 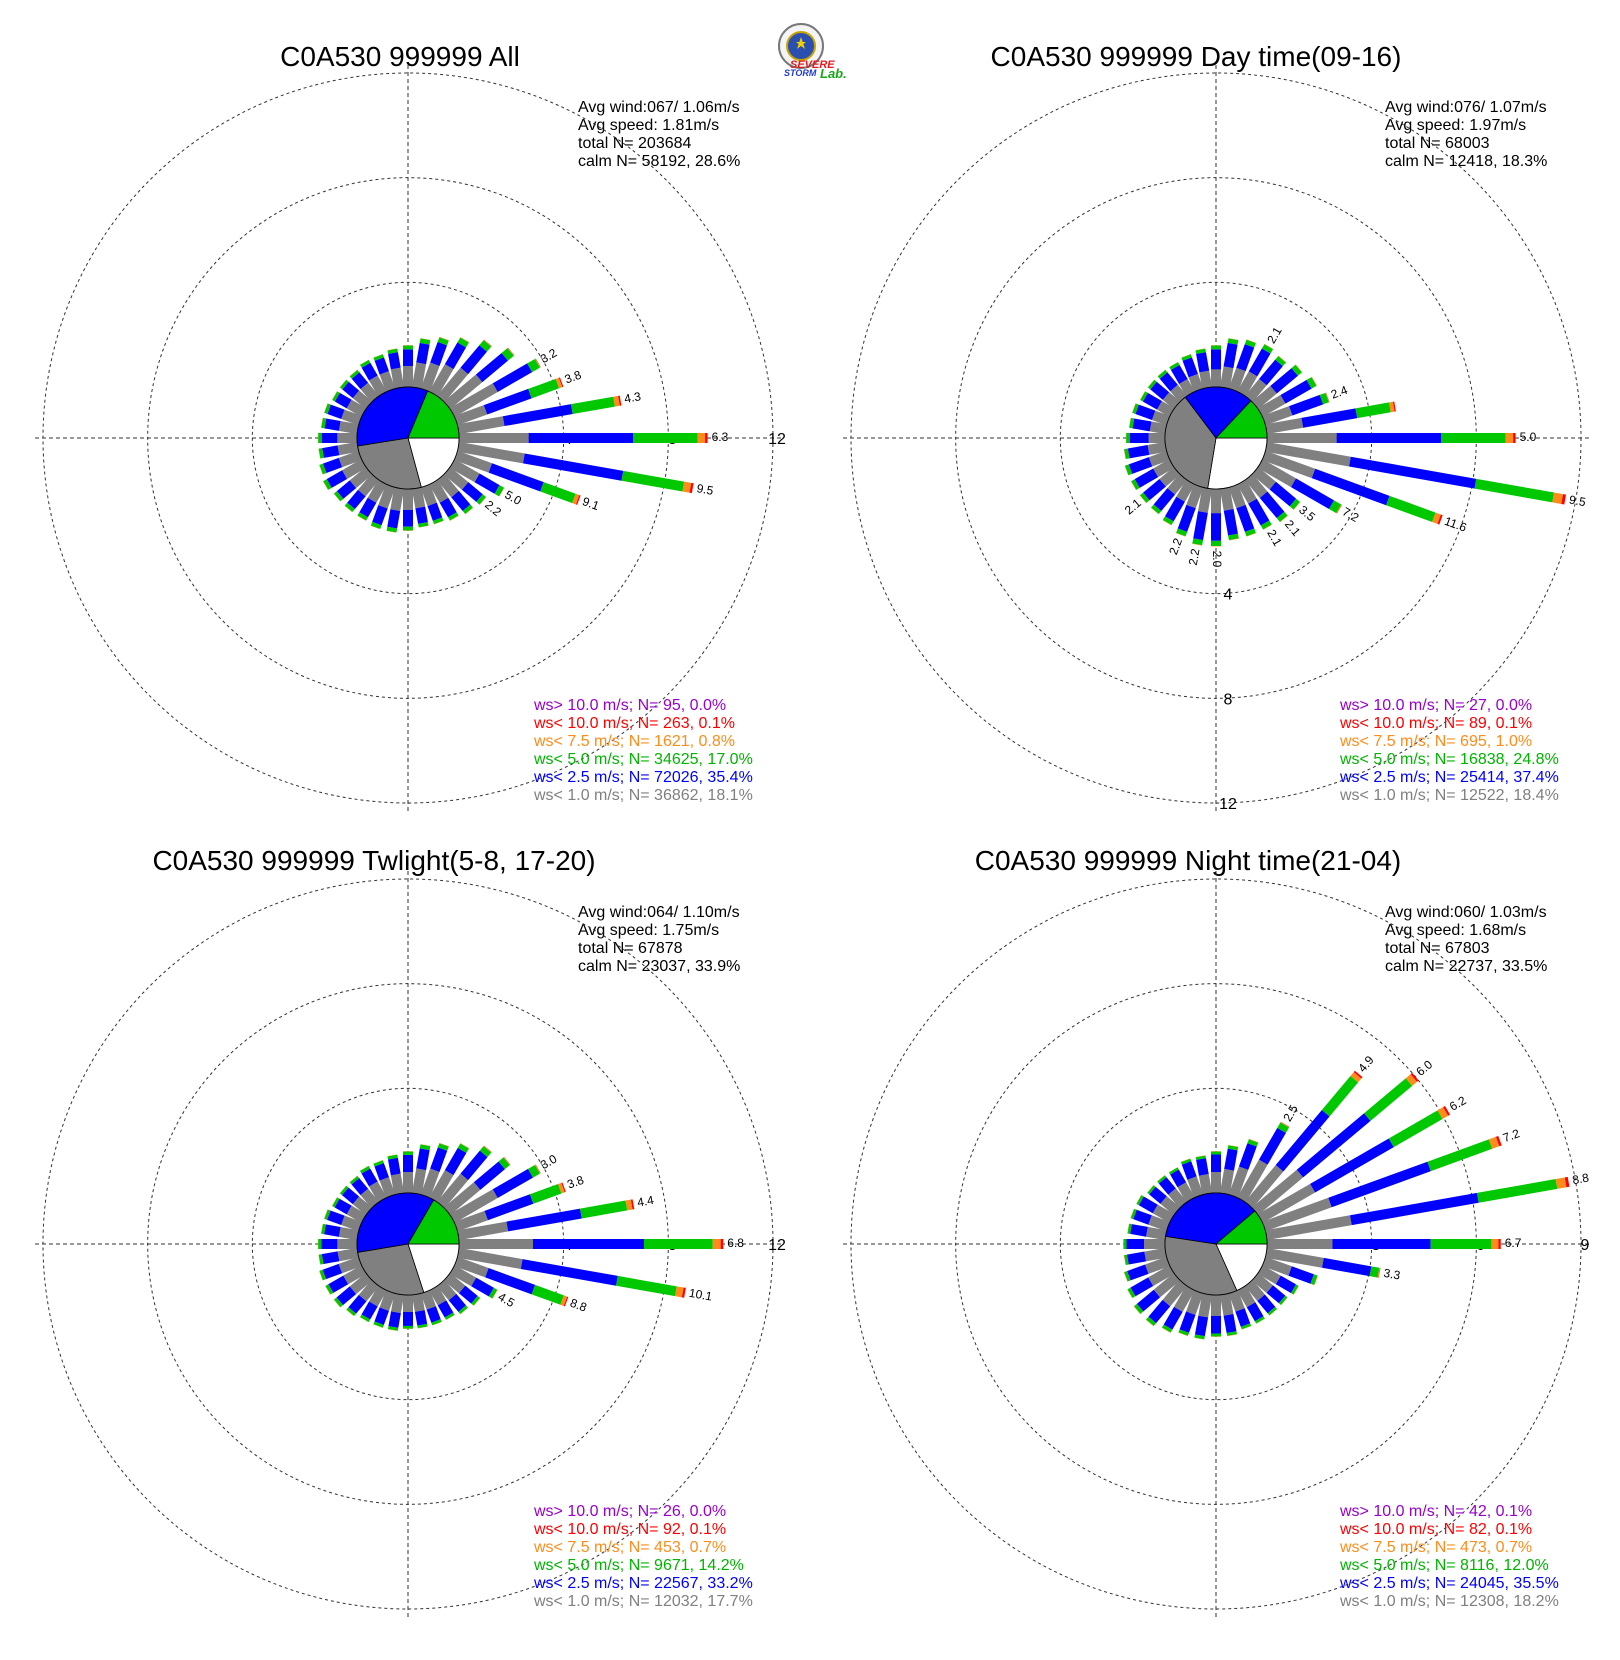 What do you see at coordinates (1455, 125) in the screenshot?
I see `stat-avg-speed: Avg speed: 1.97m/s` at bounding box center [1455, 125].